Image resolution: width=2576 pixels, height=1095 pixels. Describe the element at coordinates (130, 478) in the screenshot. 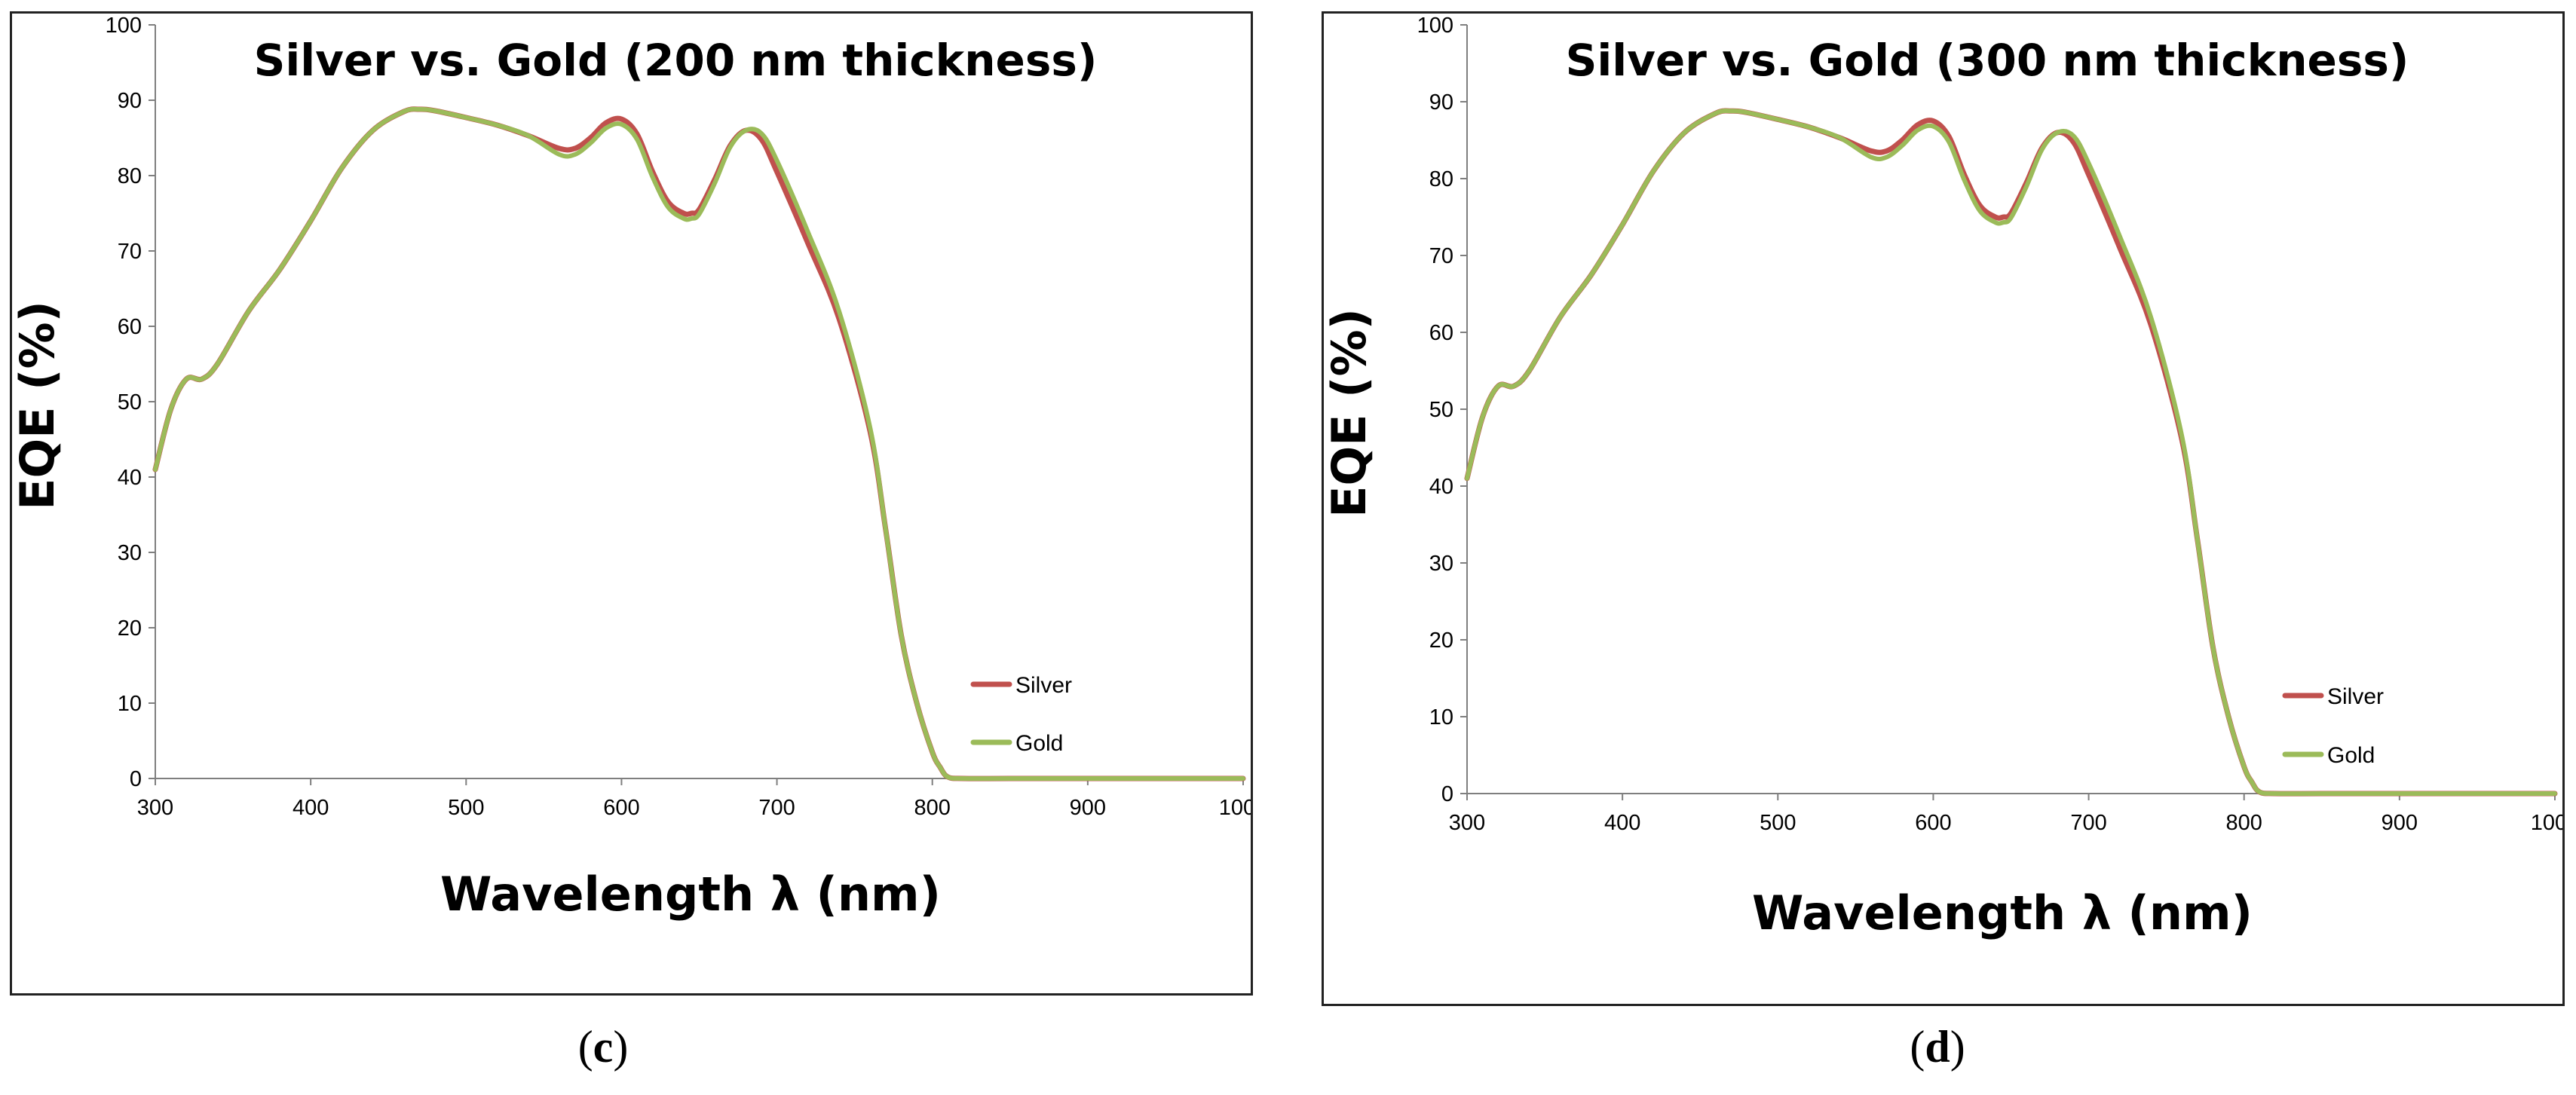

I see `chart0-y-tick-label: 40` at that location.